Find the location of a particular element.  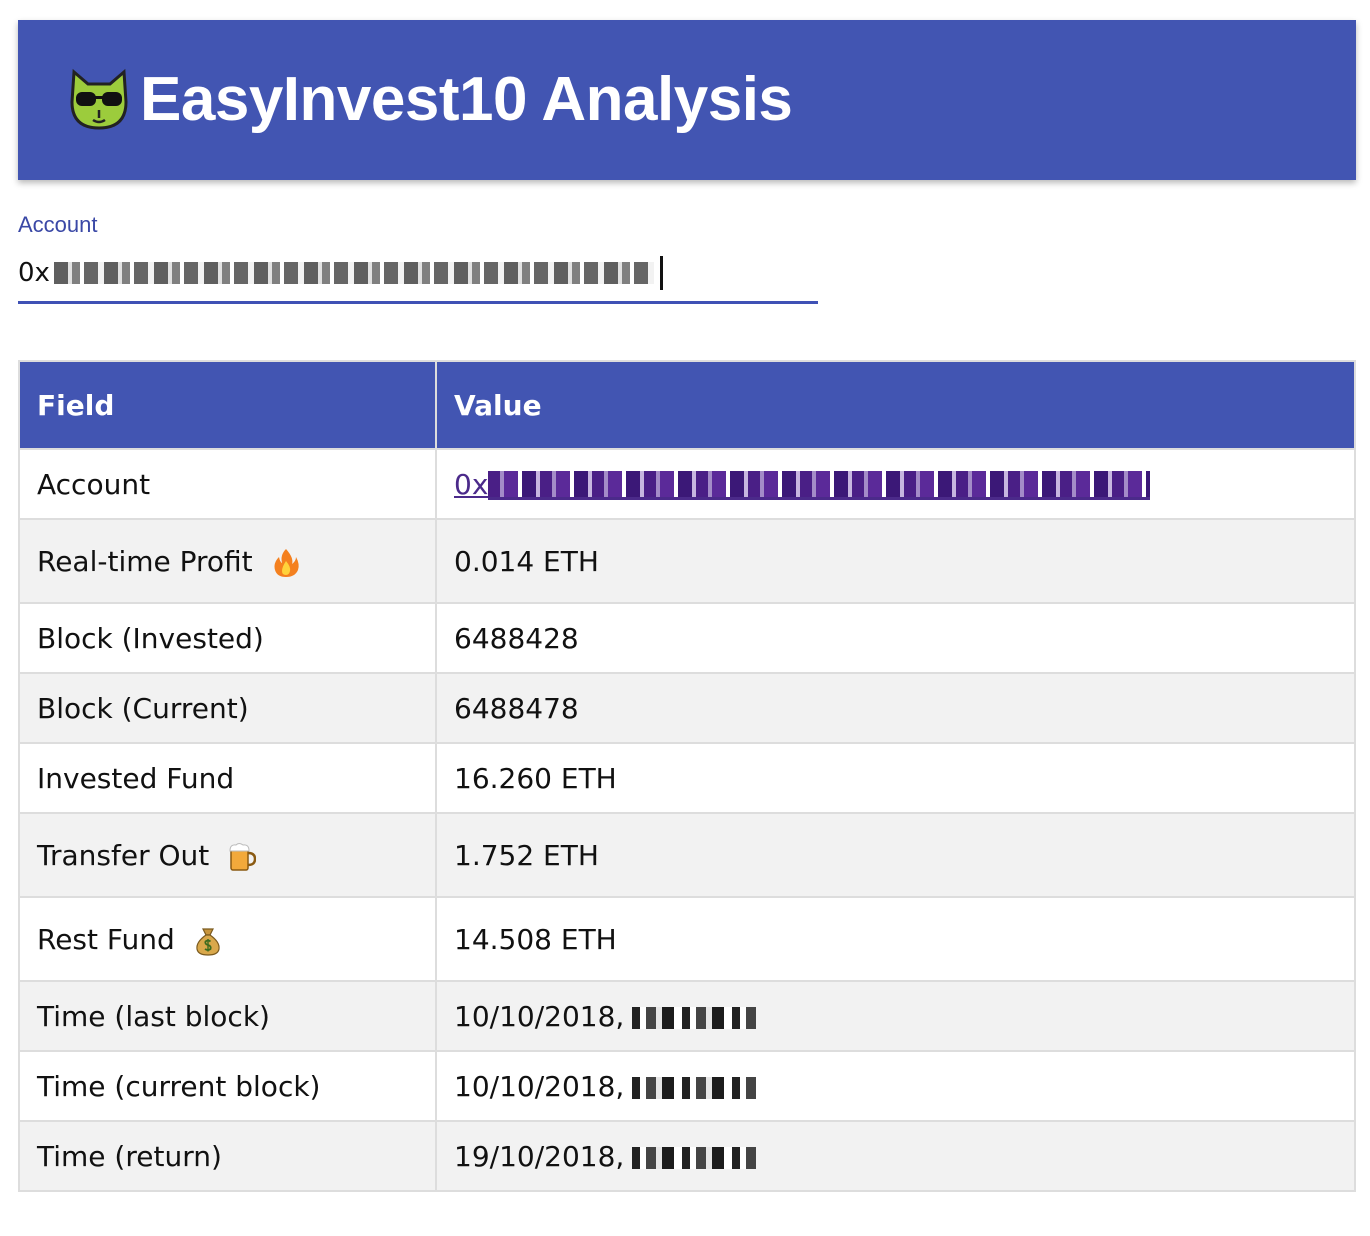

account-link: 0x is located at coordinates (802, 484).